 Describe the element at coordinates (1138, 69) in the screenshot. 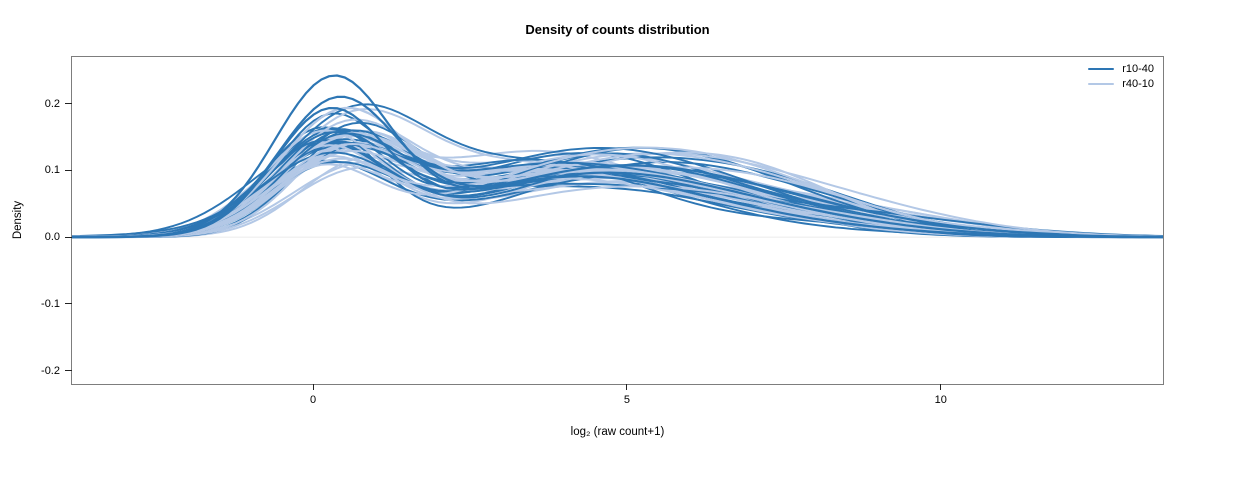

I see `legend-label: r10-40` at that location.